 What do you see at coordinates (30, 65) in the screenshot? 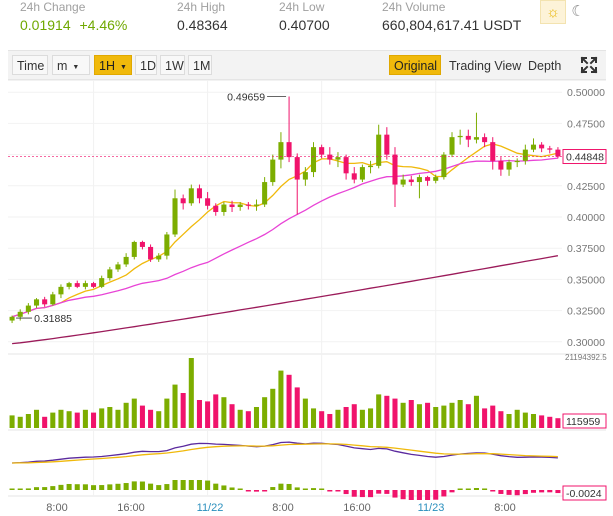
I see `time-button: Time` at bounding box center [30, 65].